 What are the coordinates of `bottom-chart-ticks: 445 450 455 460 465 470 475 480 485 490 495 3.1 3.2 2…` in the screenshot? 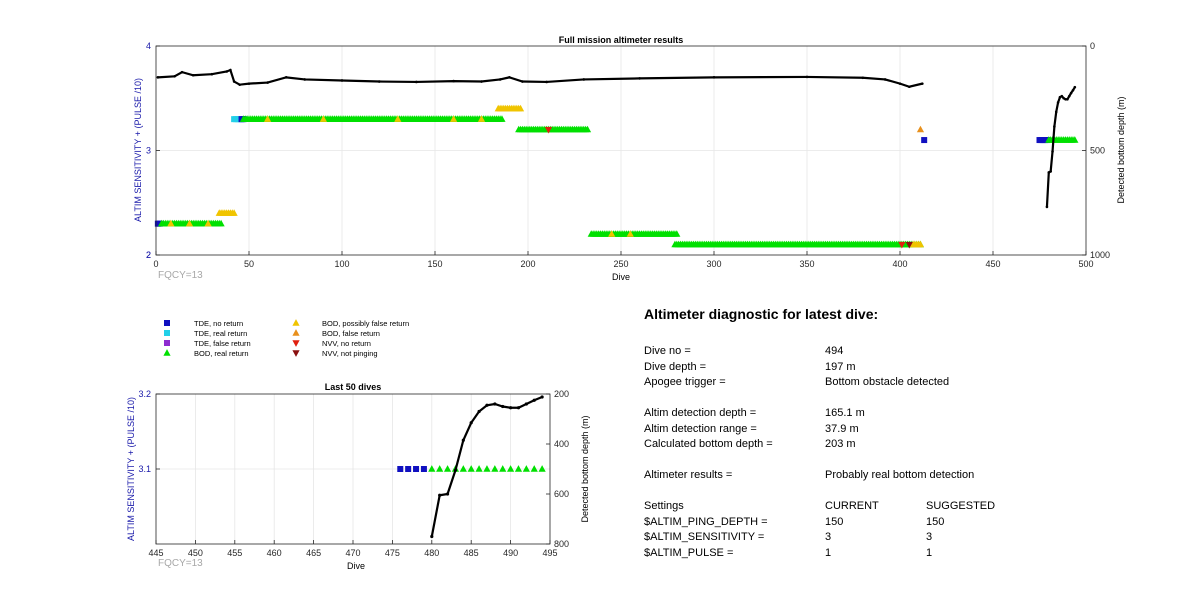 It's located at (353, 473).